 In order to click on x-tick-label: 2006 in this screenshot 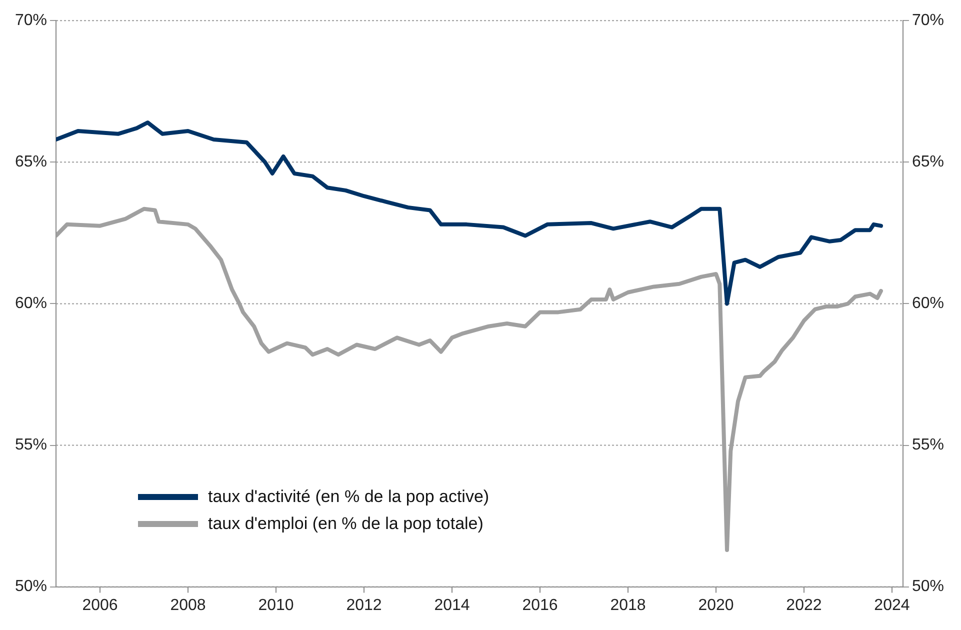, I will do `click(100, 605)`.